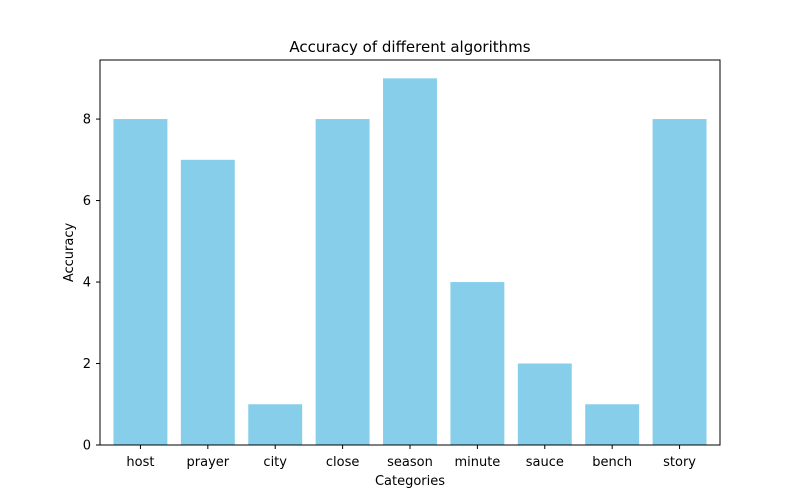 This screenshot has height=504, width=800. Describe the element at coordinates (679, 462) in the screenshot. I see `x-tick-label-story: story` at that location.